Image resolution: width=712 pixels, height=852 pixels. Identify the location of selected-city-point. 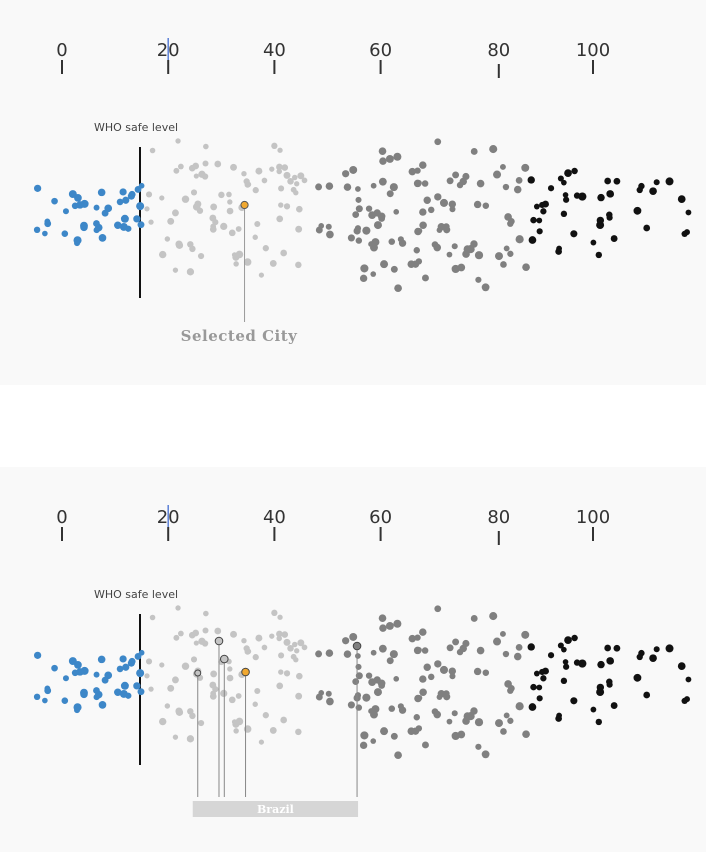
(244, 205).